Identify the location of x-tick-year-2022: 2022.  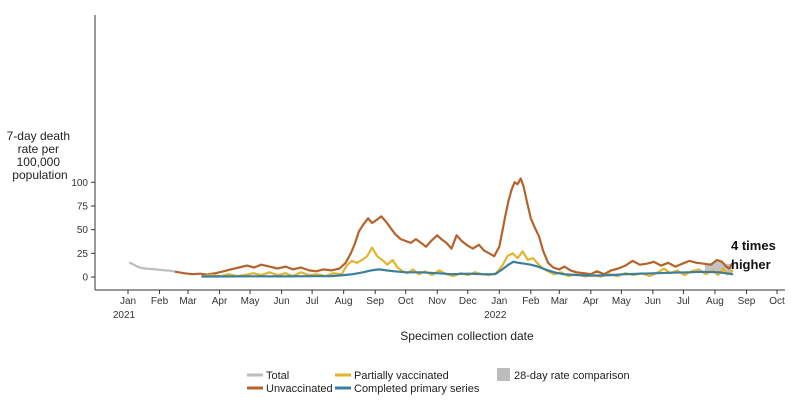
(495, 315).